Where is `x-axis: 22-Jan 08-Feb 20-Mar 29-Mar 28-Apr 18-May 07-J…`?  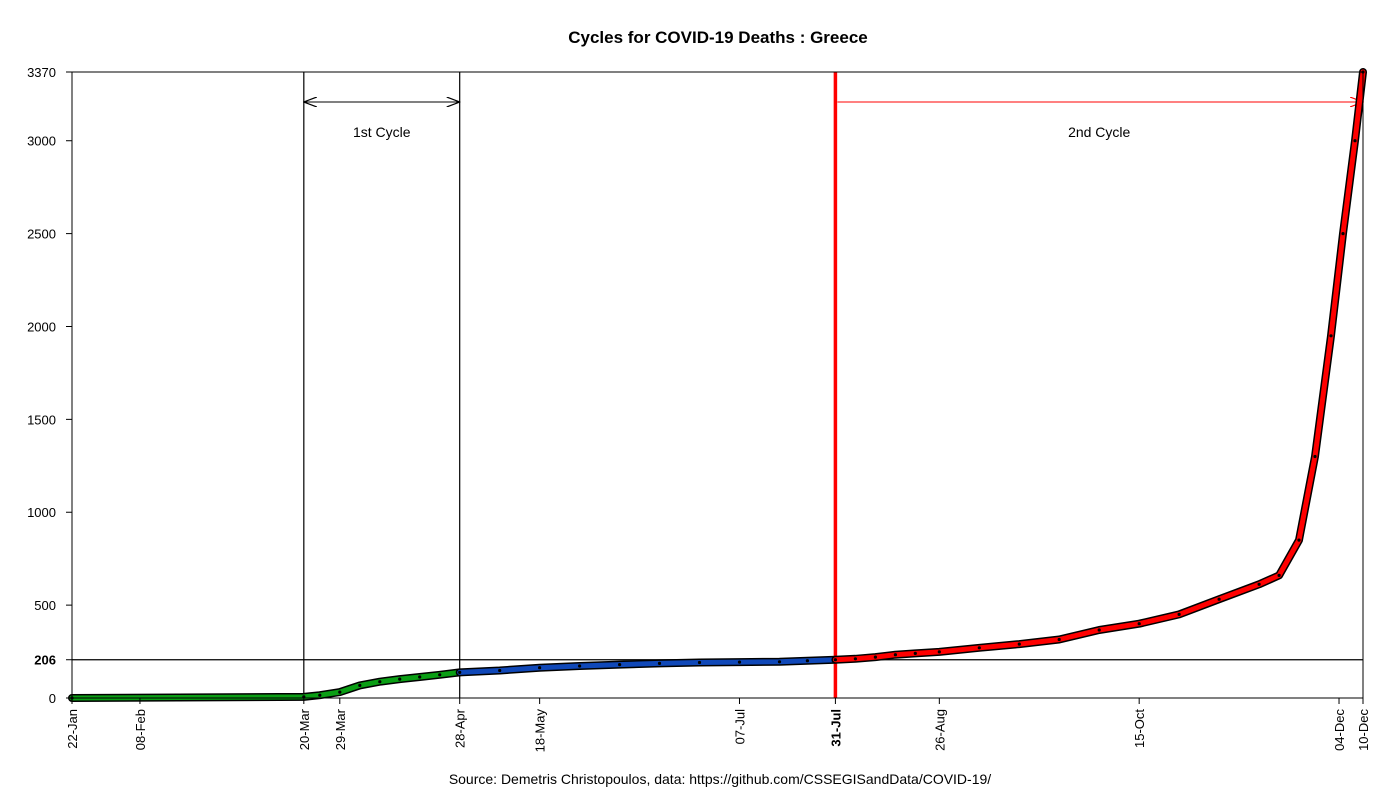
x-axis: 22-Jan 08-Feb 20-Mar 29-Mar 28-Apr 18-May 07-J… is located at coordinates (718, 725).